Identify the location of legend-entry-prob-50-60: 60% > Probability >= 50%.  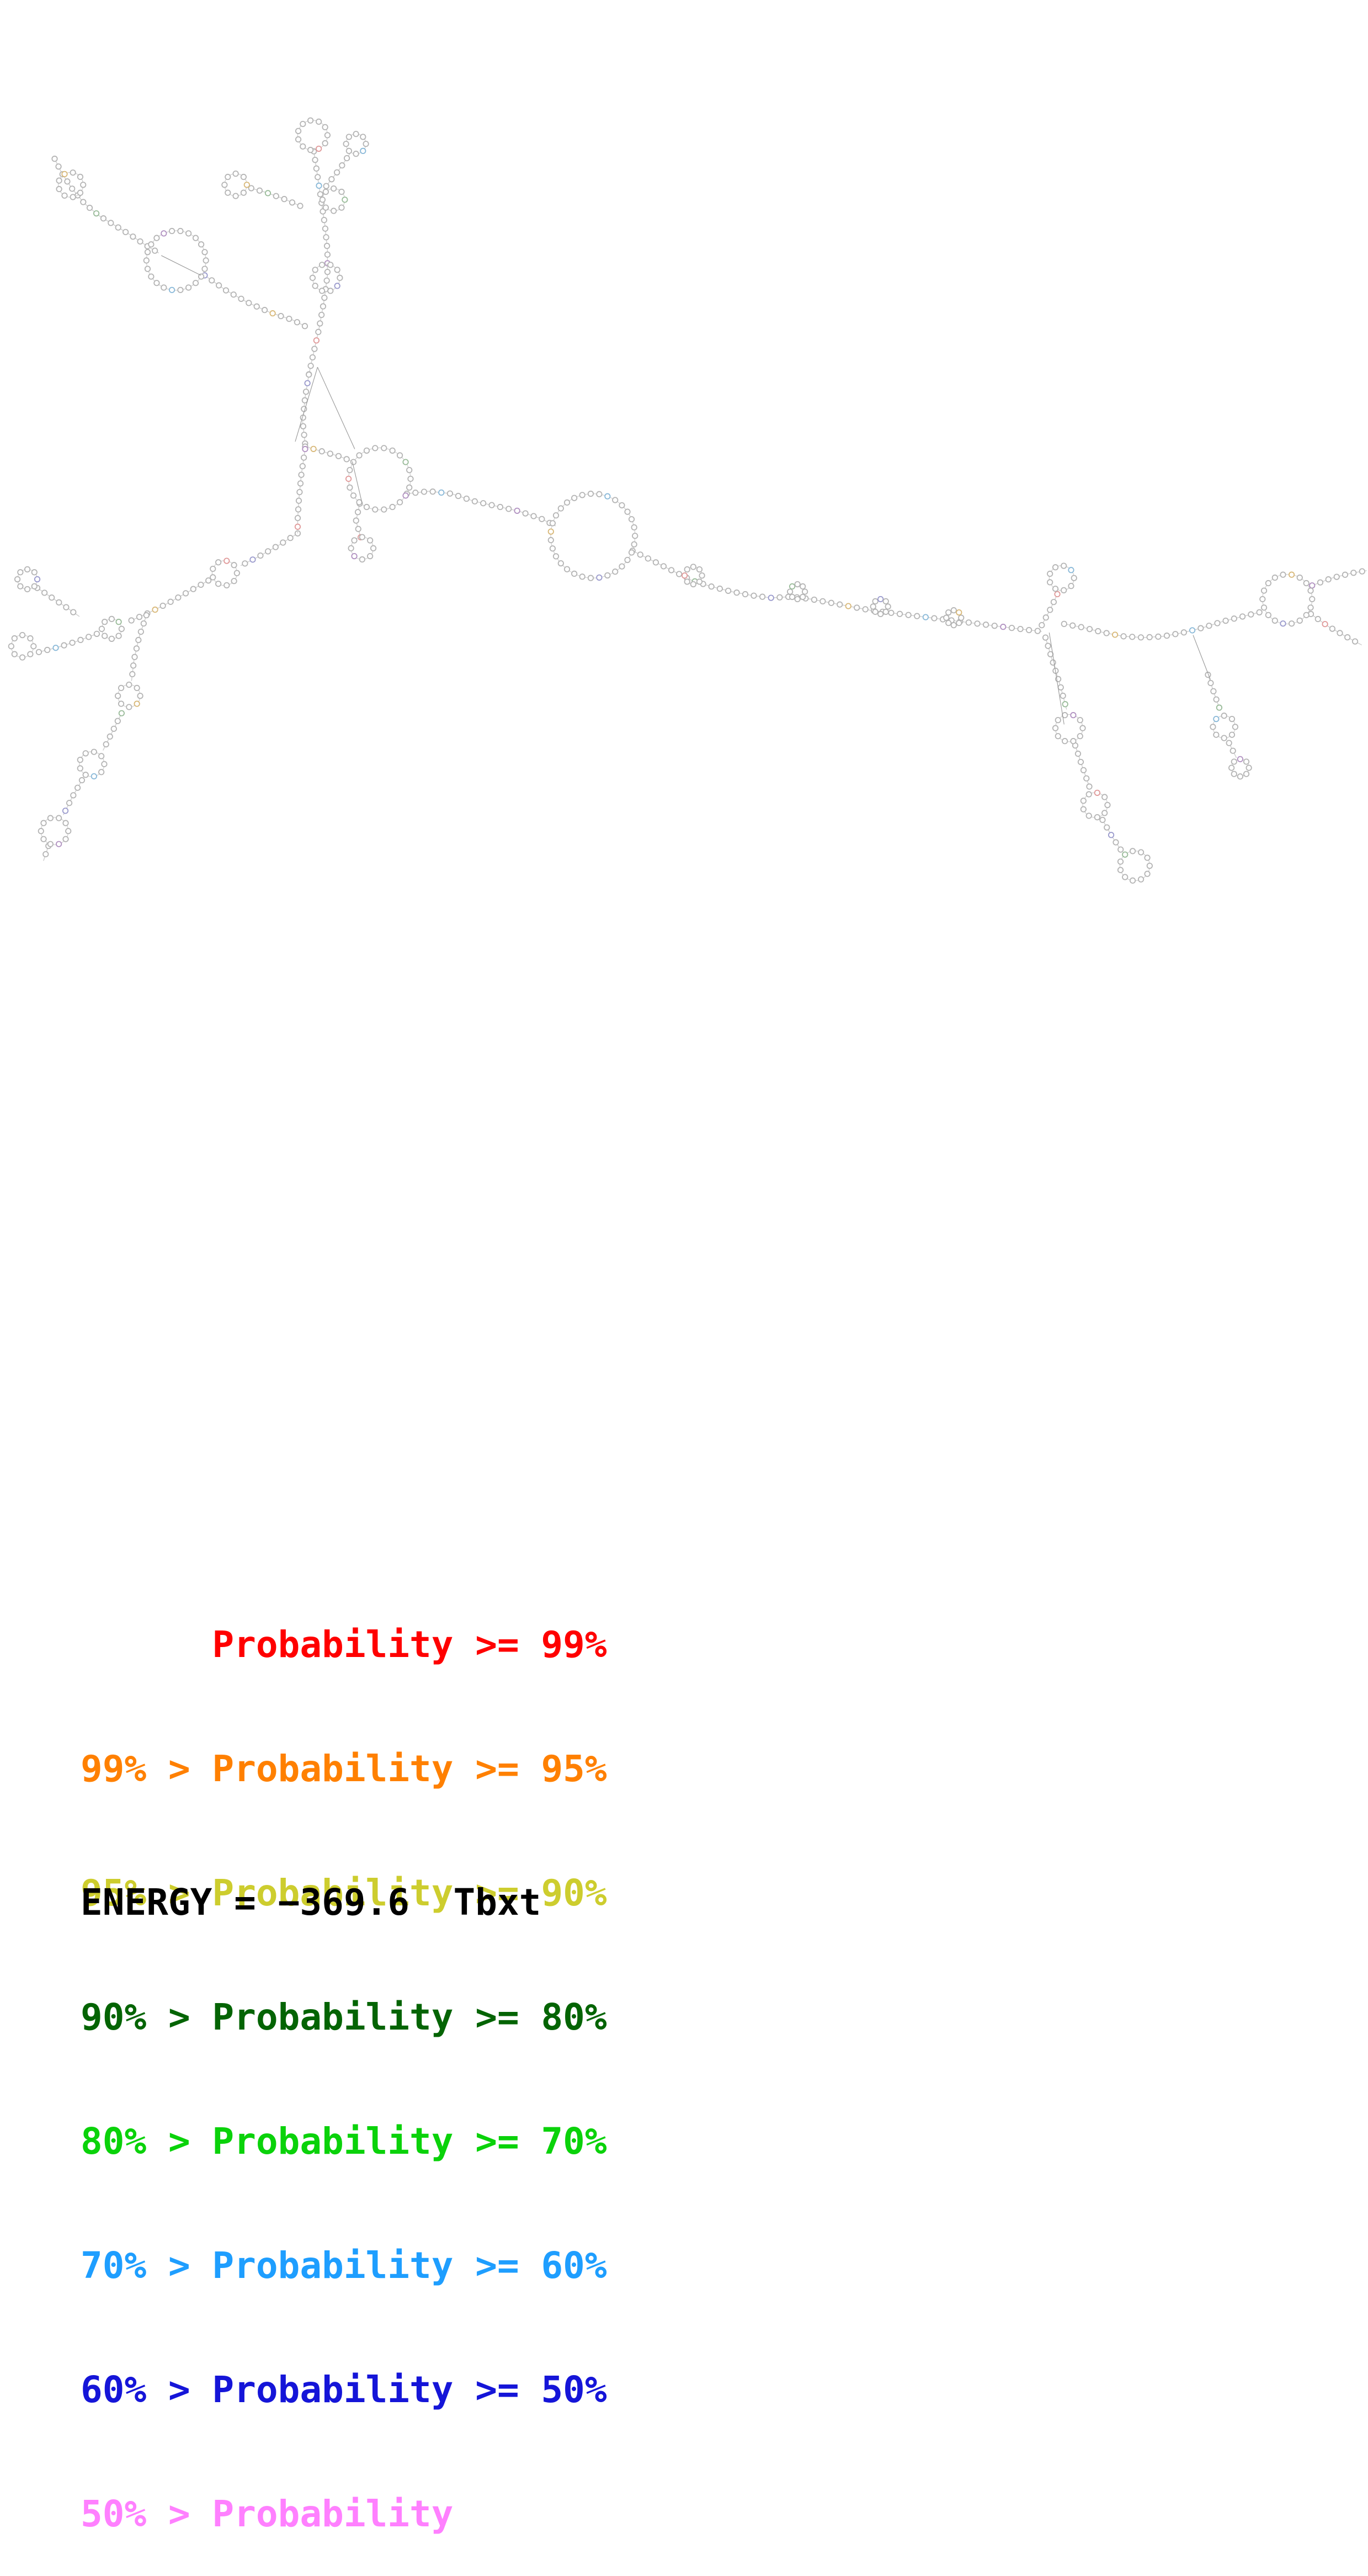
(344, 2389).